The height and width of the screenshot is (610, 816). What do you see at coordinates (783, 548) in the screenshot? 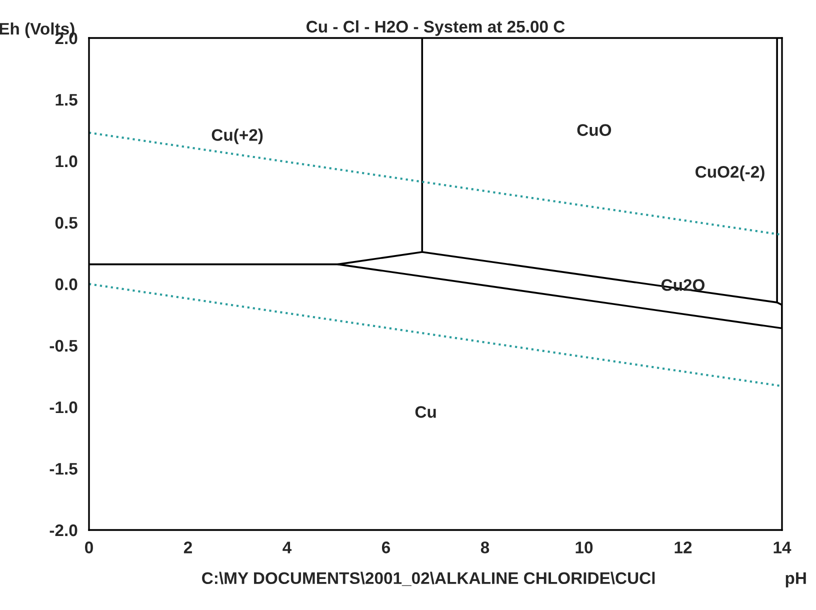
I see `x-tick-label: 14` at bounding box center [783, 548].